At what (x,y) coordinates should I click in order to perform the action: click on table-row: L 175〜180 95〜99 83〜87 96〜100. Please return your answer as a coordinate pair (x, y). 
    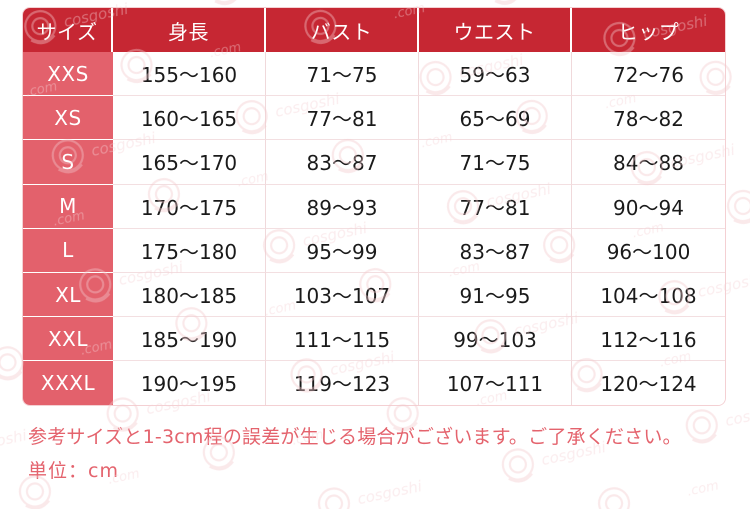
    Looking at the image, I should click on (374, 250).